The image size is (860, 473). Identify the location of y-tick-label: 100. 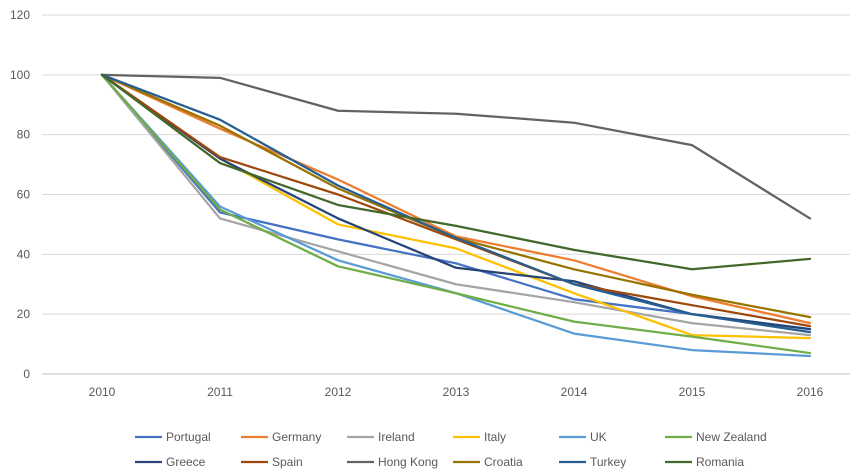
(20, 75).